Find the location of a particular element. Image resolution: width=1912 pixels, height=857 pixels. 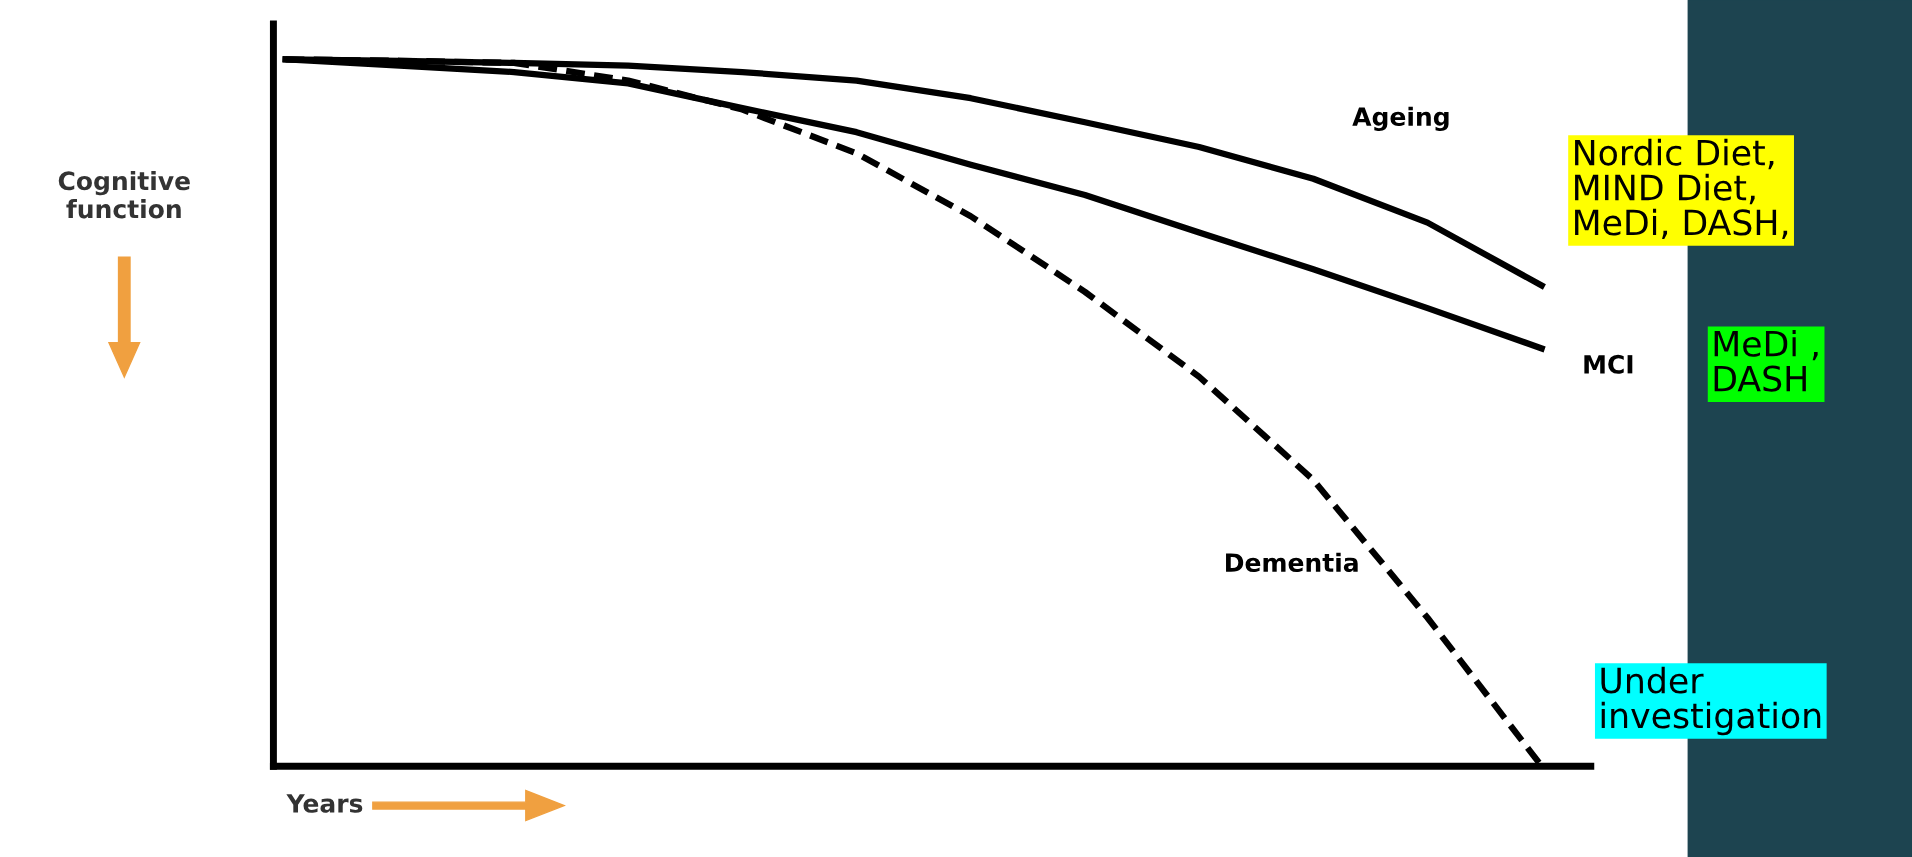

text: Ageing is located at coordinates (1400, 119).